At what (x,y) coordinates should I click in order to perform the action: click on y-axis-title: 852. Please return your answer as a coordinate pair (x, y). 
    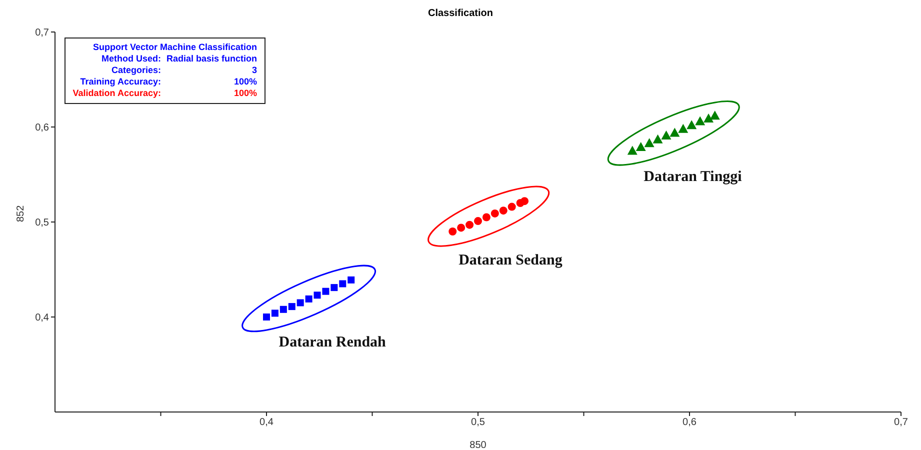
    Looking at the image, I should click on (21, 213).